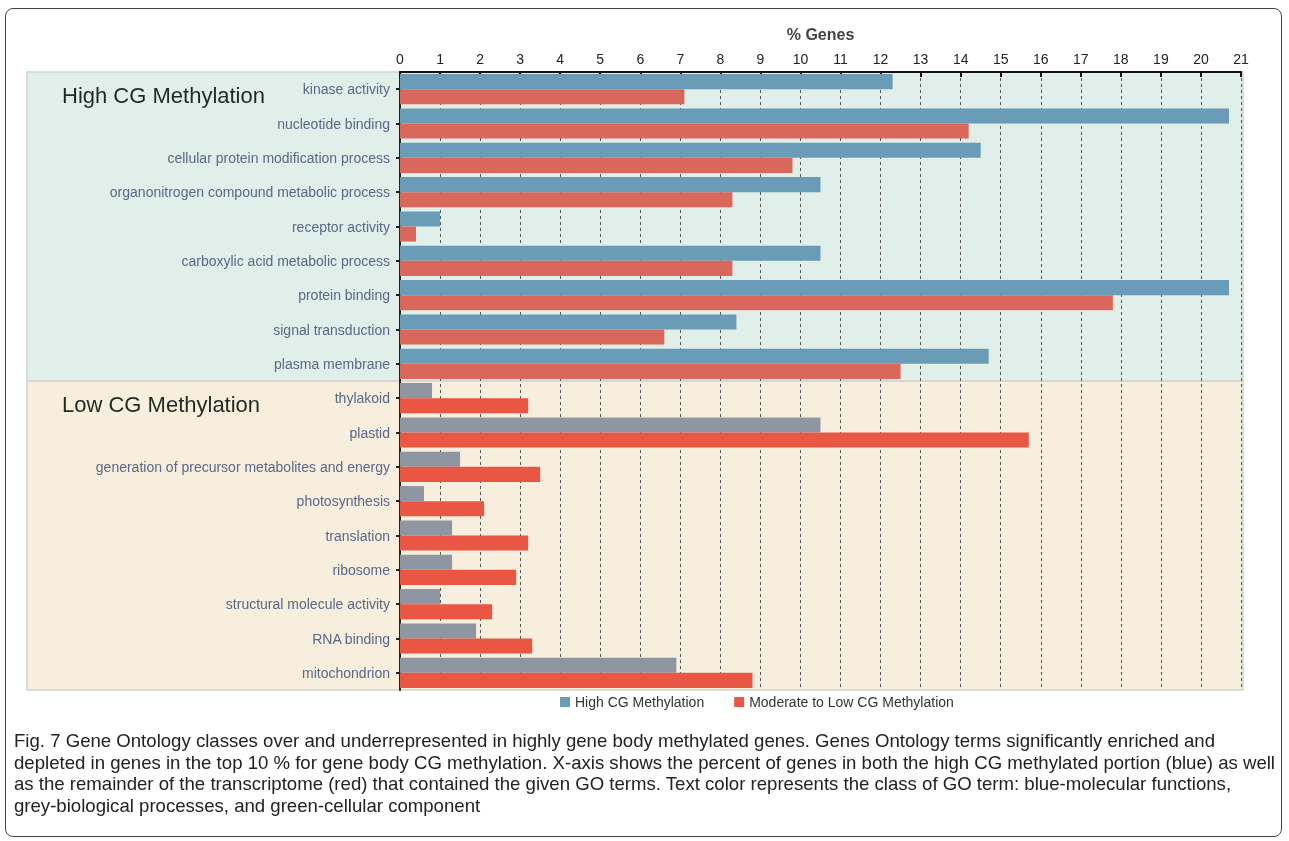 This screenshot has height=841, width=1289. What do you see at coordinates (357, 535) in the screenshot?
I see `y-tick-label: translation` at bounding box center [357, 535].